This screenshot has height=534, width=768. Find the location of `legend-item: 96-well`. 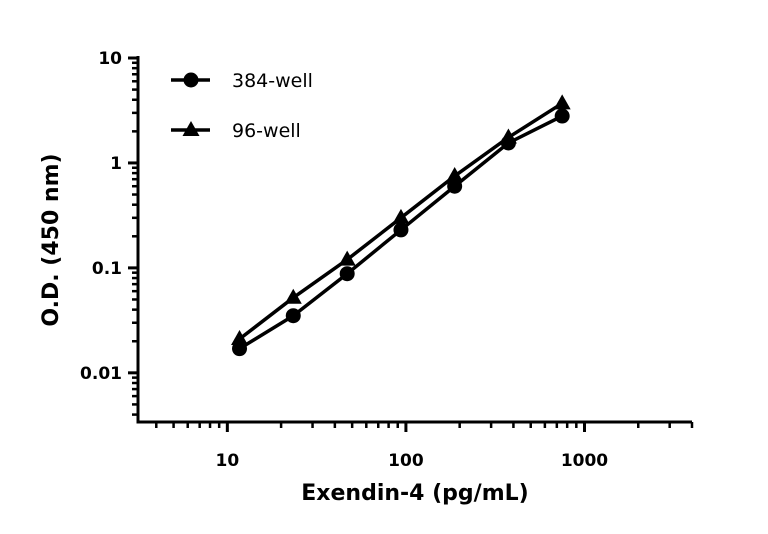

legend-item: 96-well is located at coordinates (236, 131).